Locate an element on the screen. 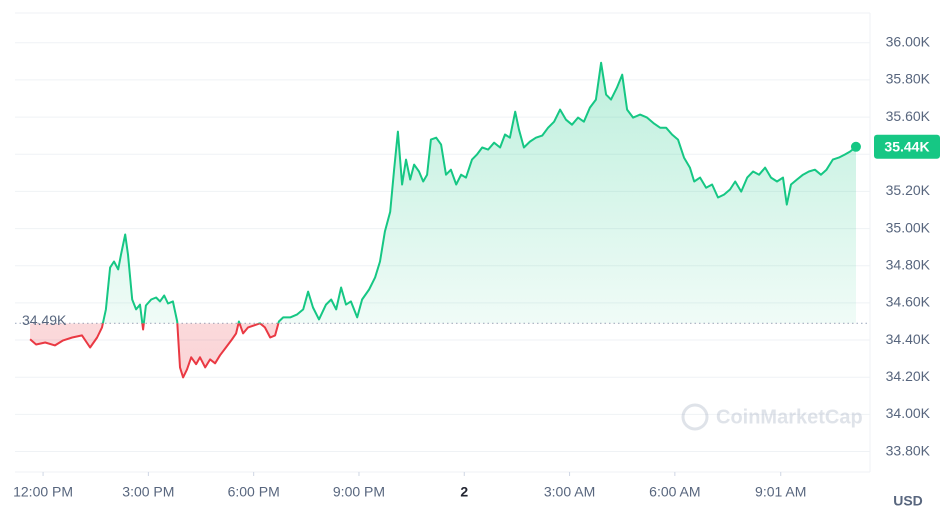 This screenshot has height=521, width=950. last-point is located at coordinates (855, 146).